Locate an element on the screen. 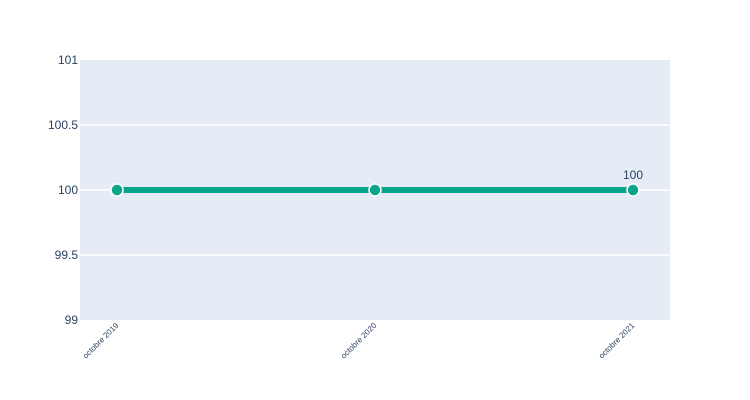  y-tick-label: 101 is located at coordinates (68, 60).